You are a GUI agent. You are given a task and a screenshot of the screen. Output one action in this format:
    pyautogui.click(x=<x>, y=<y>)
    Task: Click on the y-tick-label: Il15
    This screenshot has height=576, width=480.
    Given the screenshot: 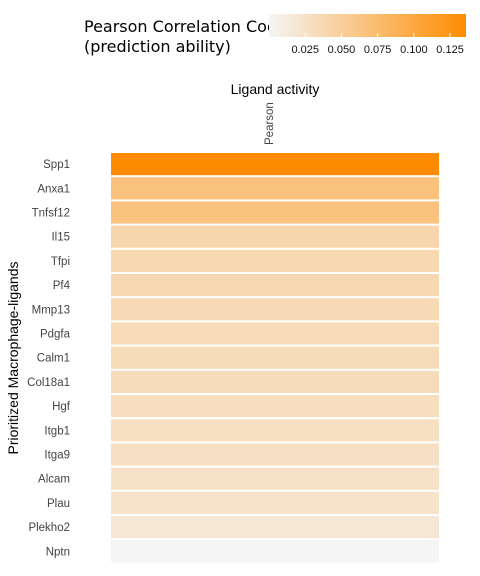 What is the action you would take?
    pyautogui.click(x=60, y=238)
    